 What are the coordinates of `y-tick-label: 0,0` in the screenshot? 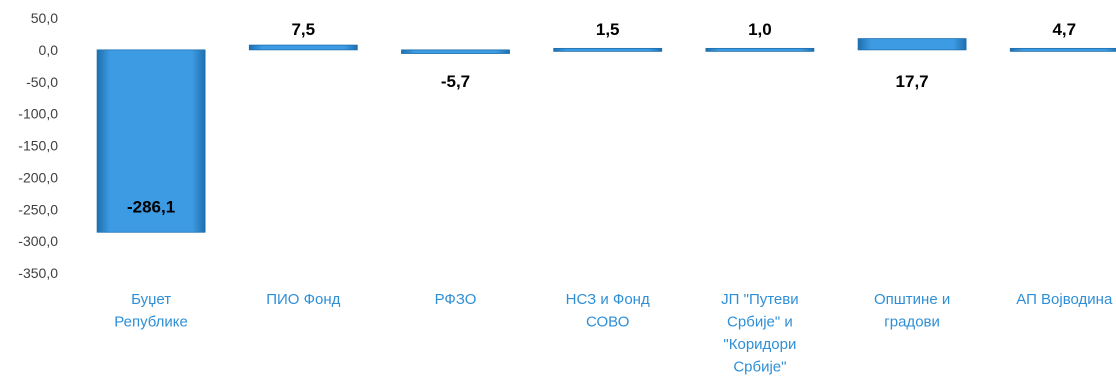 It's located at (49, 50).